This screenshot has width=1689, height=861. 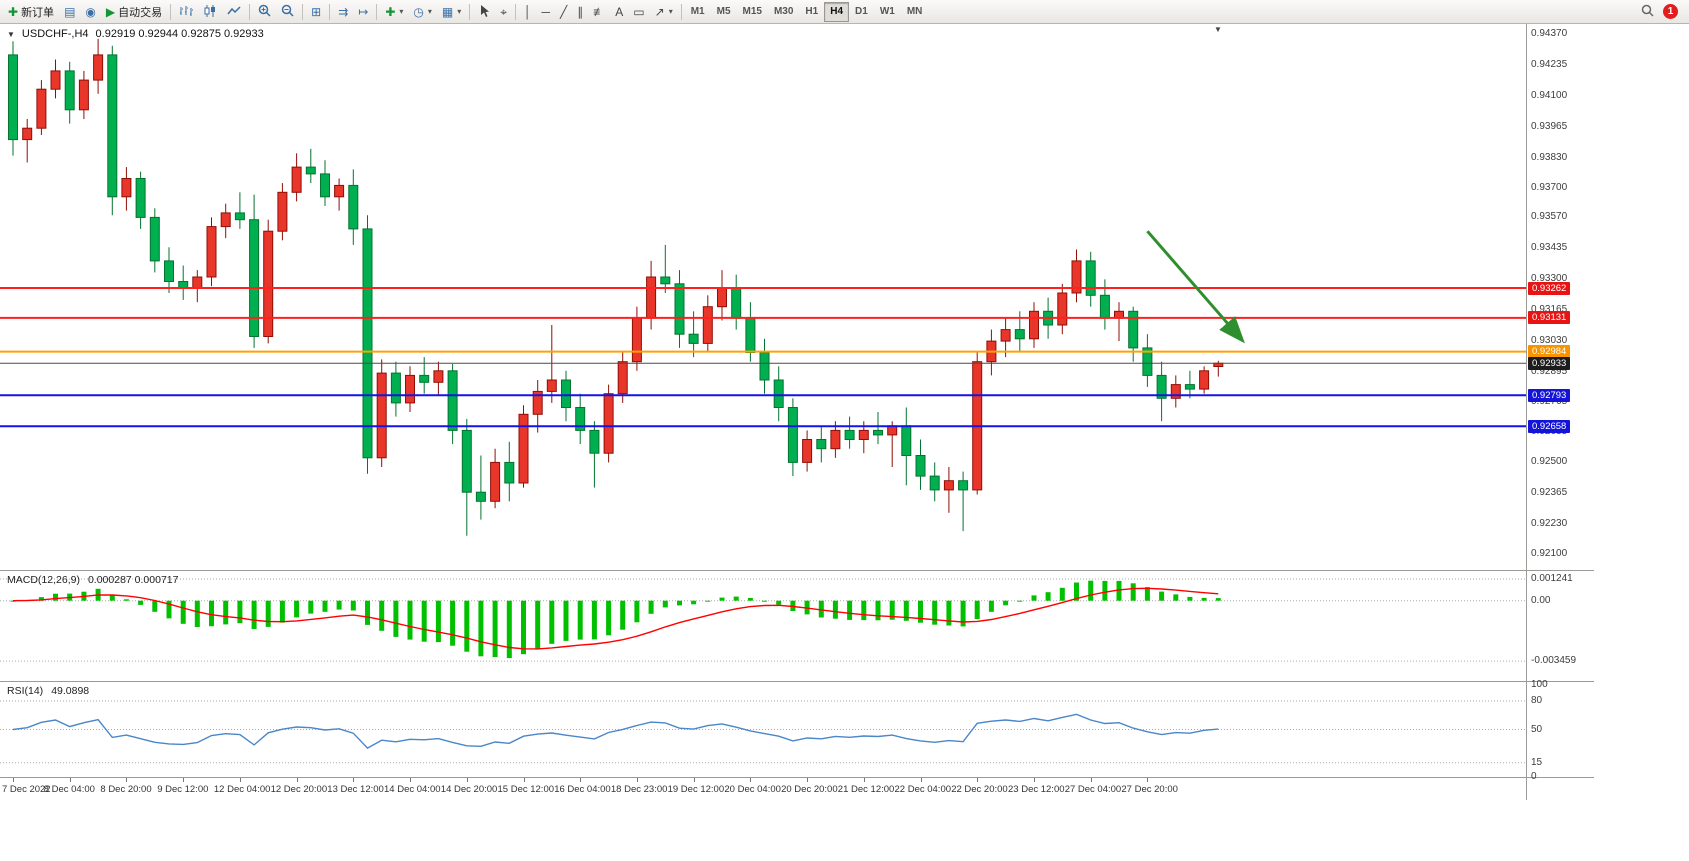 I want to click on time-label: 22 Dec 20:00, so click(x=979, y=789).